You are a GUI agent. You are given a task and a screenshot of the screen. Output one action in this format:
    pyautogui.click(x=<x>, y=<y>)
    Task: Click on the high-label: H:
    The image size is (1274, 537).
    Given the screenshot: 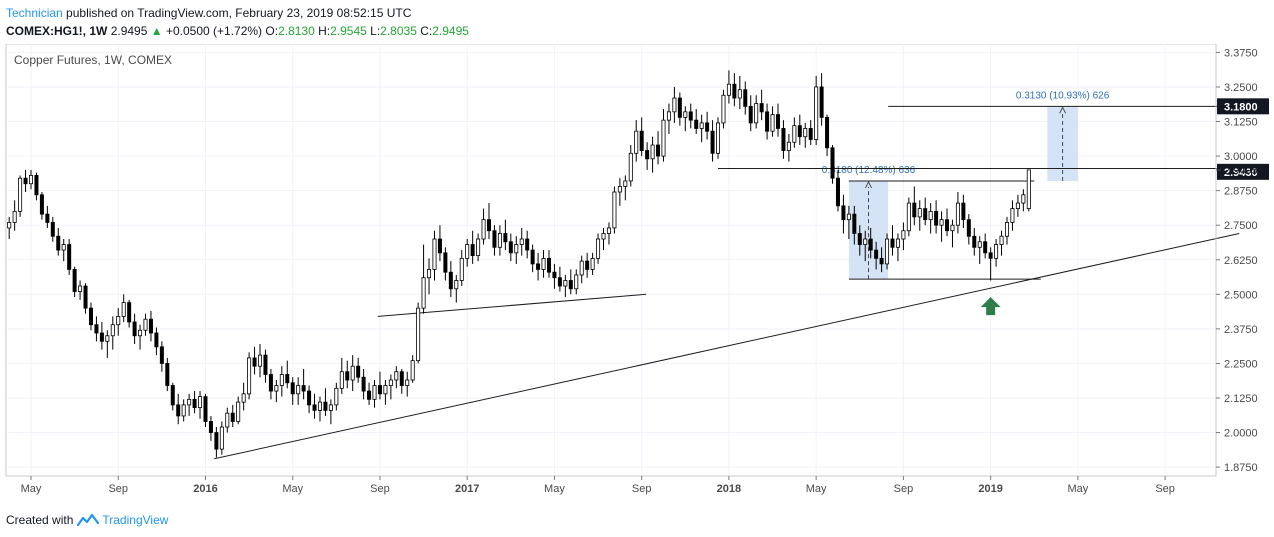 What is the action you would take?
    pyautogui.click(x=324, y=31)
    